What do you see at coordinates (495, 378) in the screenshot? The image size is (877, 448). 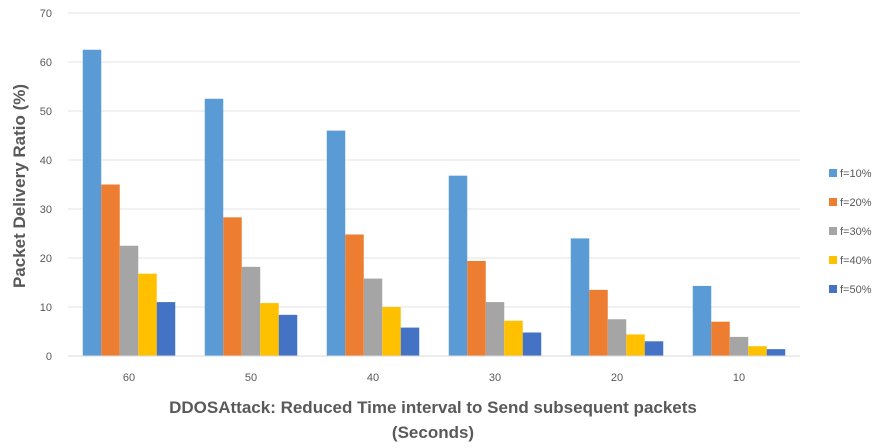 I see `x-tick-label: 30` at bounding box center [495, 378].